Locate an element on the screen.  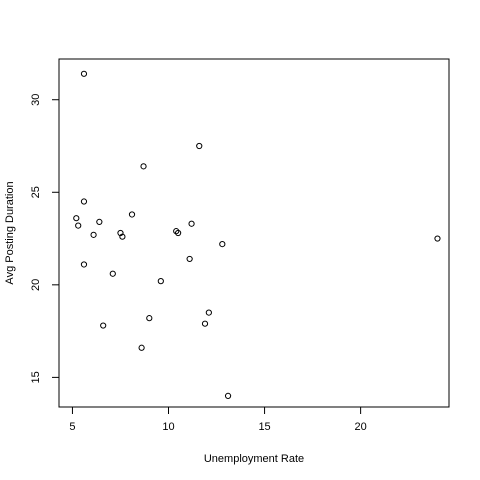
y-axis: 15 20 25 30 is located at coordinates (44, 239).